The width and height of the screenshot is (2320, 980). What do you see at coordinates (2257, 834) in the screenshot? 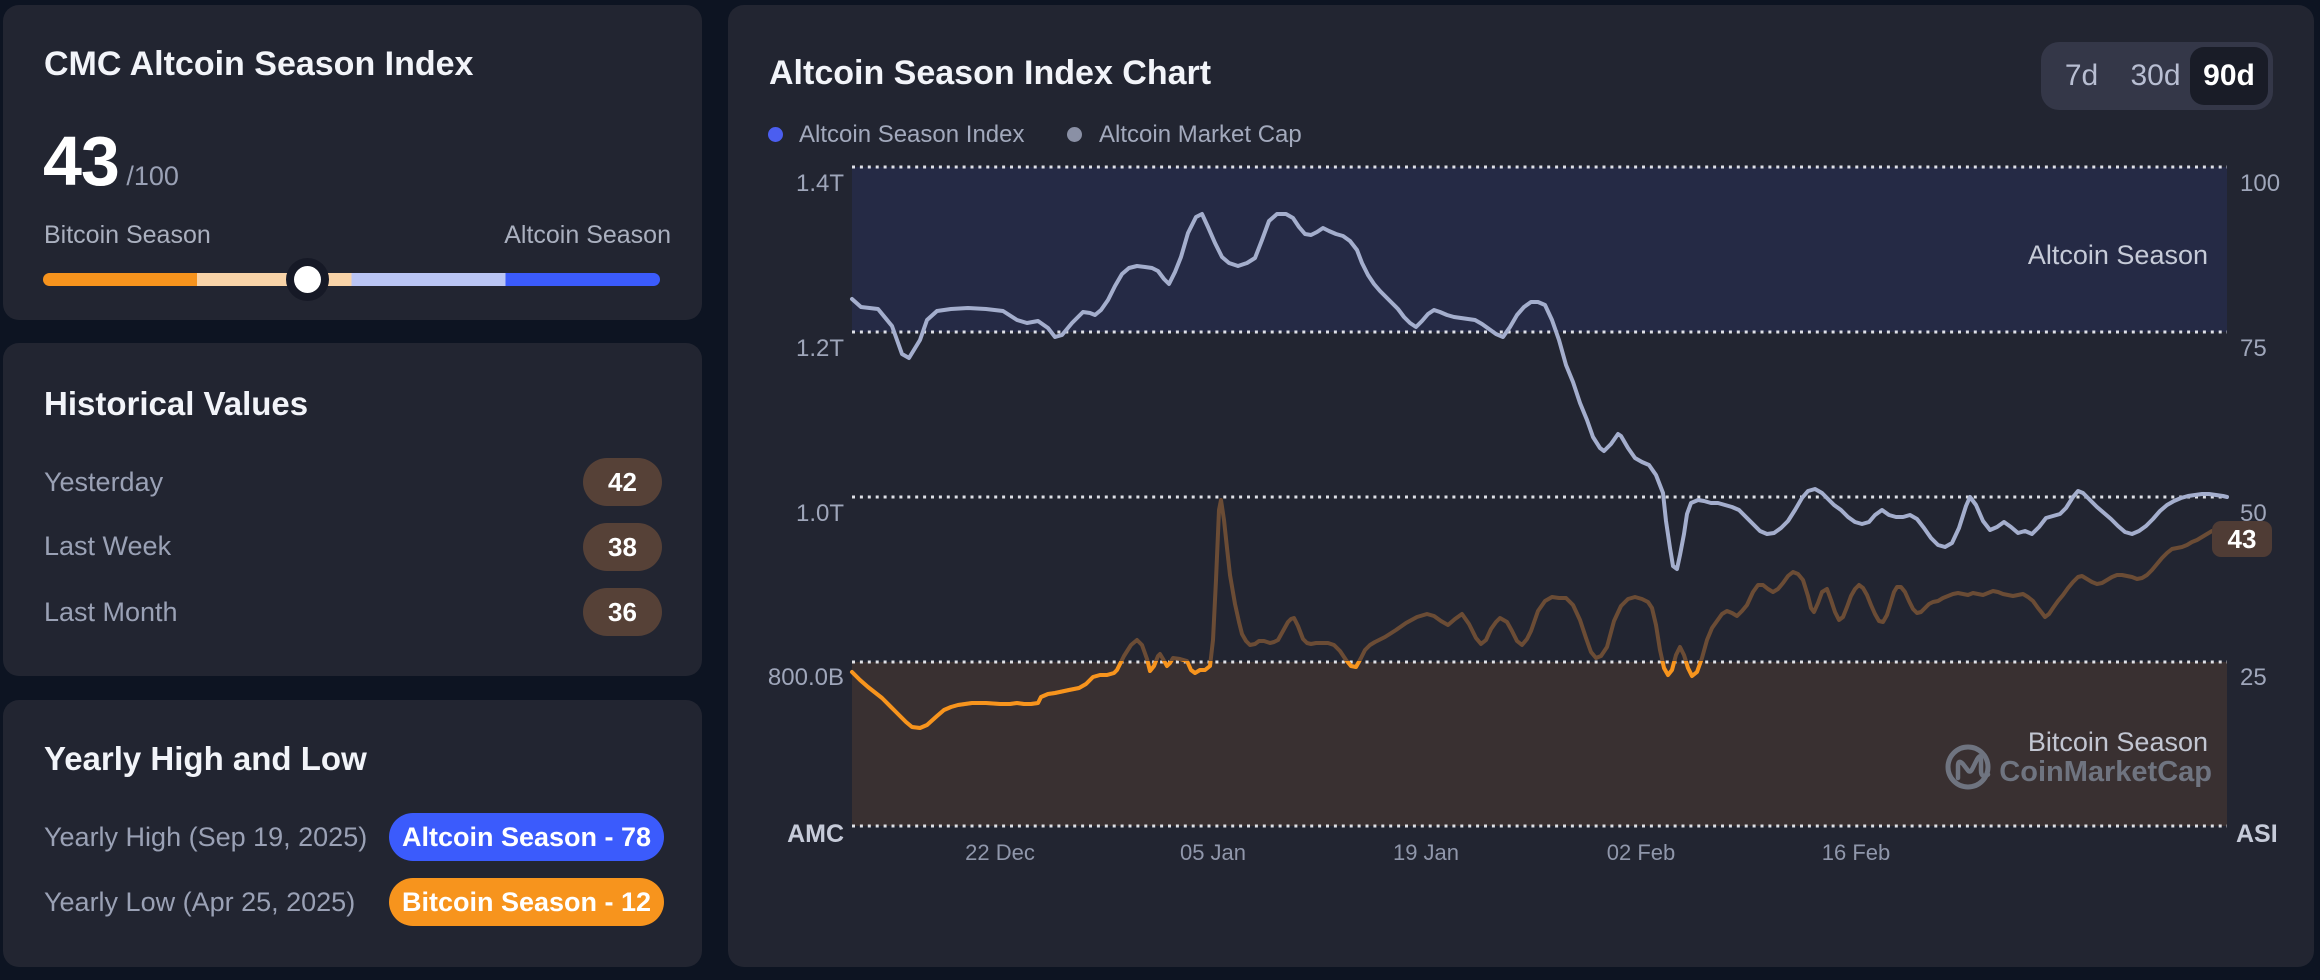
I see `svg-text: ASI` at bounding box center [2257, 834].